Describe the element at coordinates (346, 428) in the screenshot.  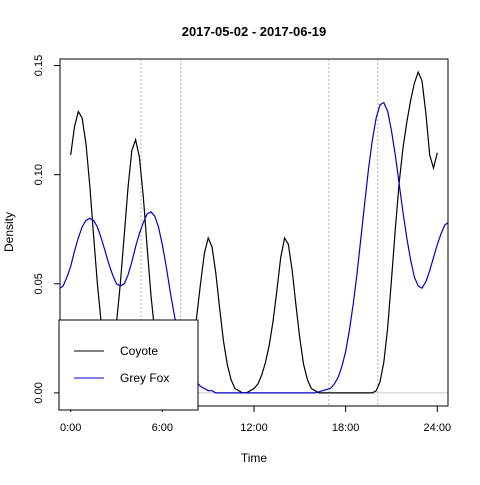
I see `x-tick-label-3: 18:00` at that location.